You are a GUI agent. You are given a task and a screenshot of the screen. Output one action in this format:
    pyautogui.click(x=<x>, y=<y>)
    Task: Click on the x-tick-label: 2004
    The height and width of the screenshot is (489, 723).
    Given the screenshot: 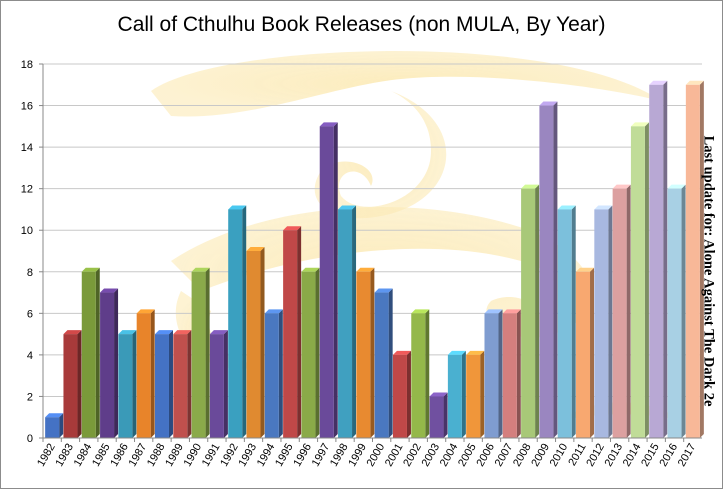 What is the action you would take?
    pyautogui.click(x=449, y=455)
    